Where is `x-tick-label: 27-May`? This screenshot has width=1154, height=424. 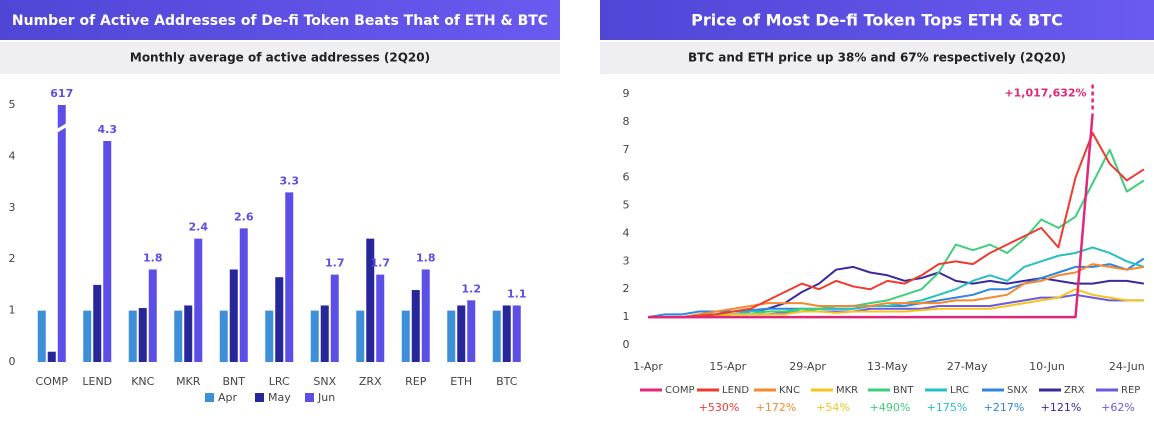
x-tick-label: 27-May is located at coordinates (967, 366).